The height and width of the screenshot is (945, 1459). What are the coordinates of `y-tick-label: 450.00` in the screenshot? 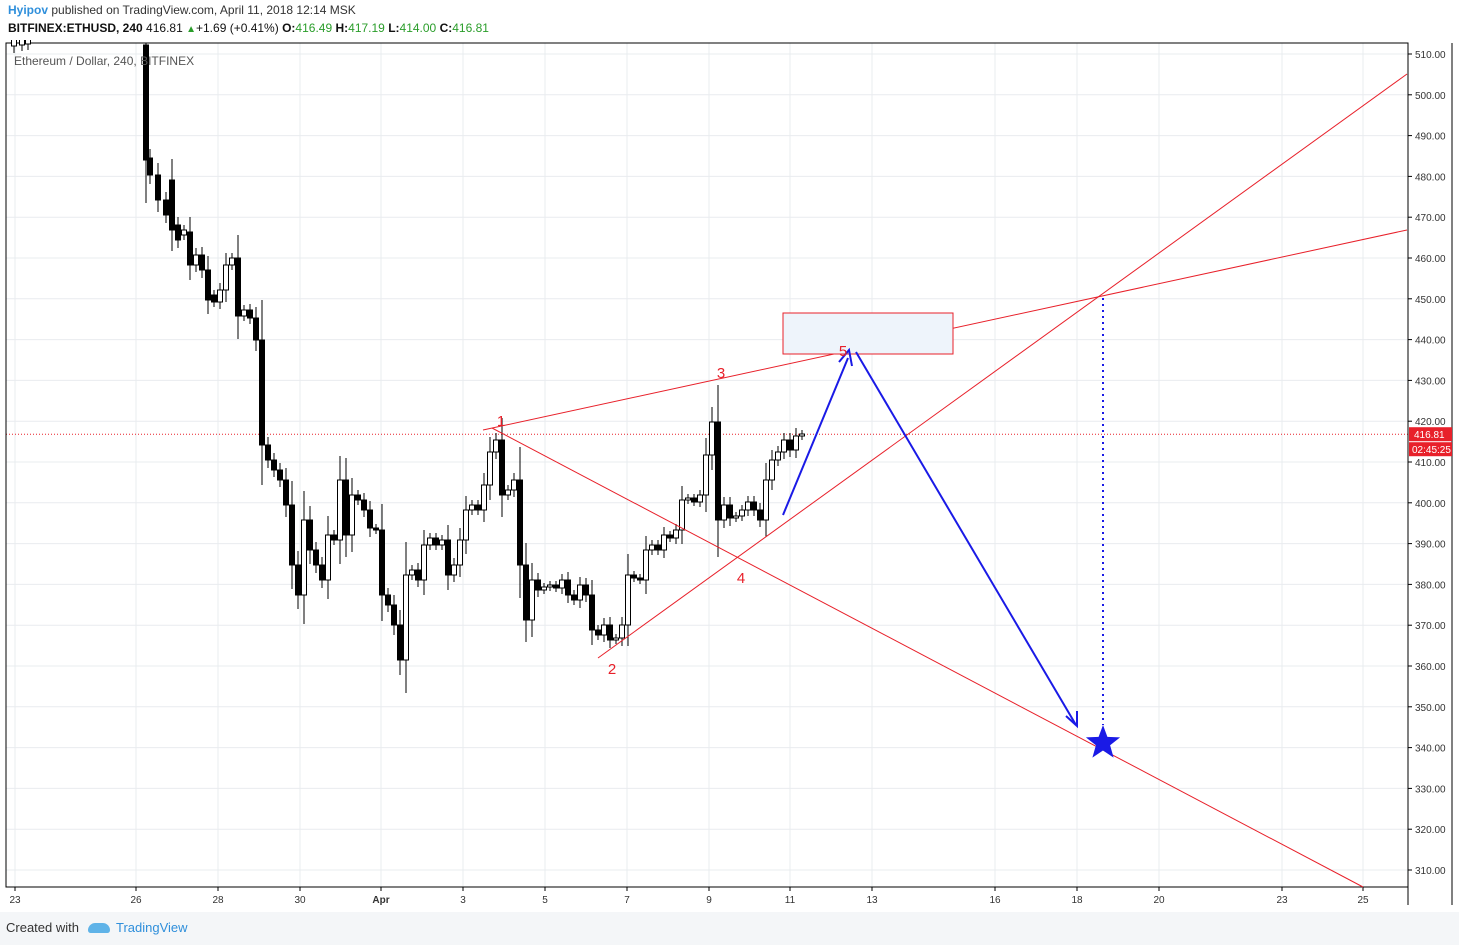 It's located at (1430, 300).